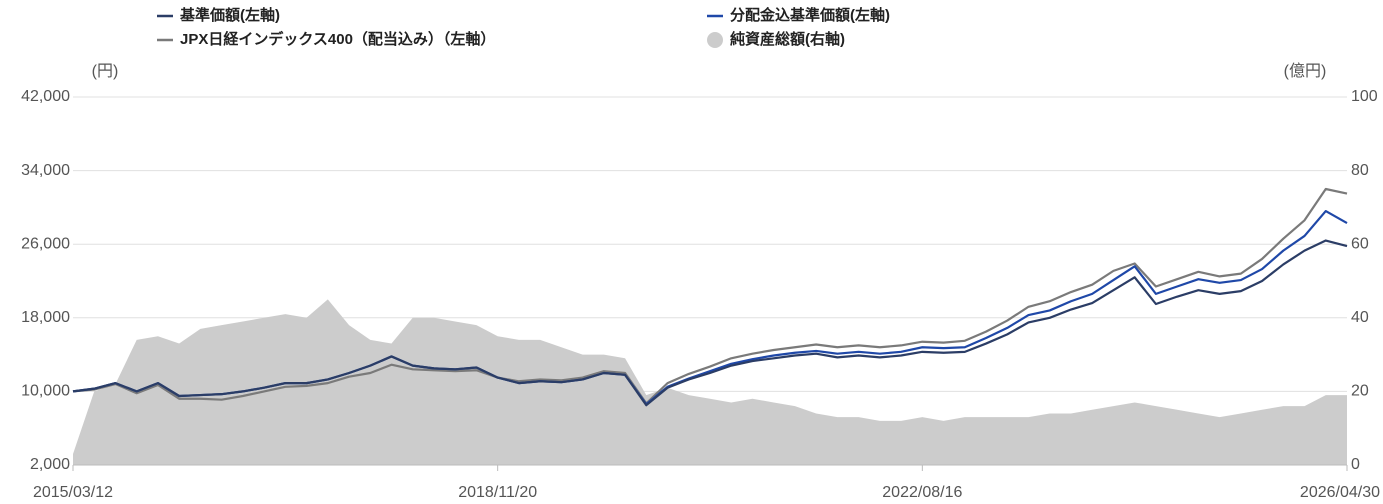  I want to click on y2-tick-label: 100, so click(1364, 96).